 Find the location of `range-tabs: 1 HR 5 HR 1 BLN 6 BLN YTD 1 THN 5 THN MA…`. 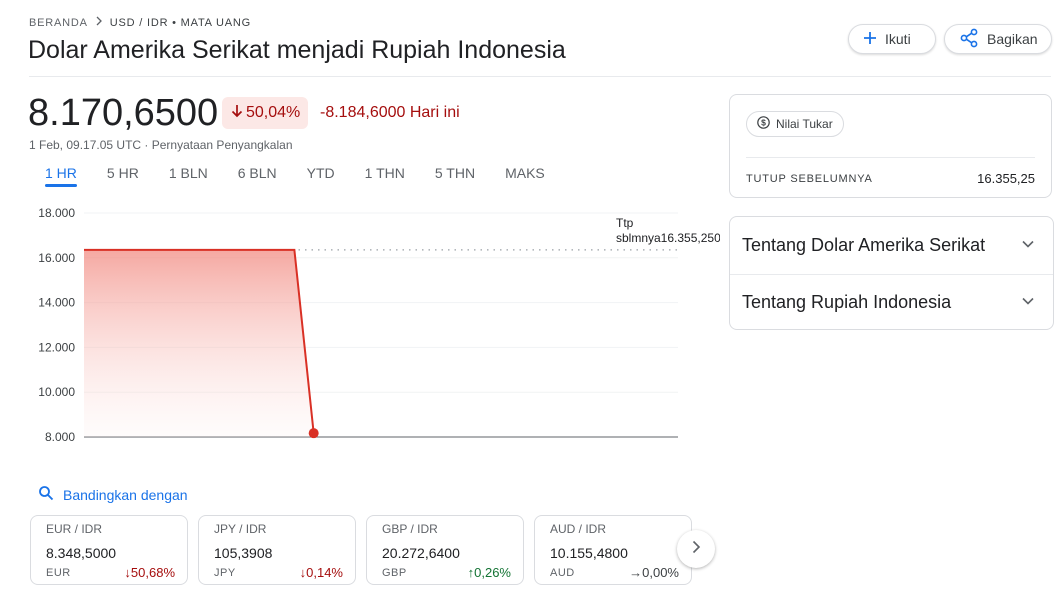

range-tabs: 1 HR 5 HR 1 BLN 6 BLN YTD 1 THN 5 THN MA… is located at coordinates (295, 176).